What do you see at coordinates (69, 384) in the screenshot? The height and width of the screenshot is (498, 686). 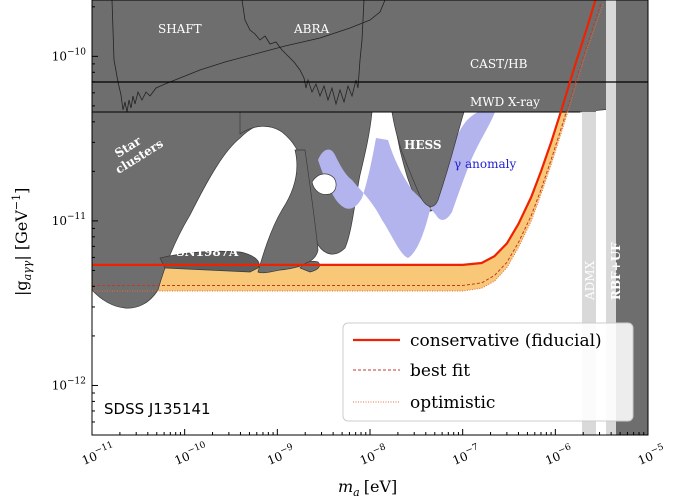 I see `y-tick-label-2: 10−12` at bounding box center [69, 384].